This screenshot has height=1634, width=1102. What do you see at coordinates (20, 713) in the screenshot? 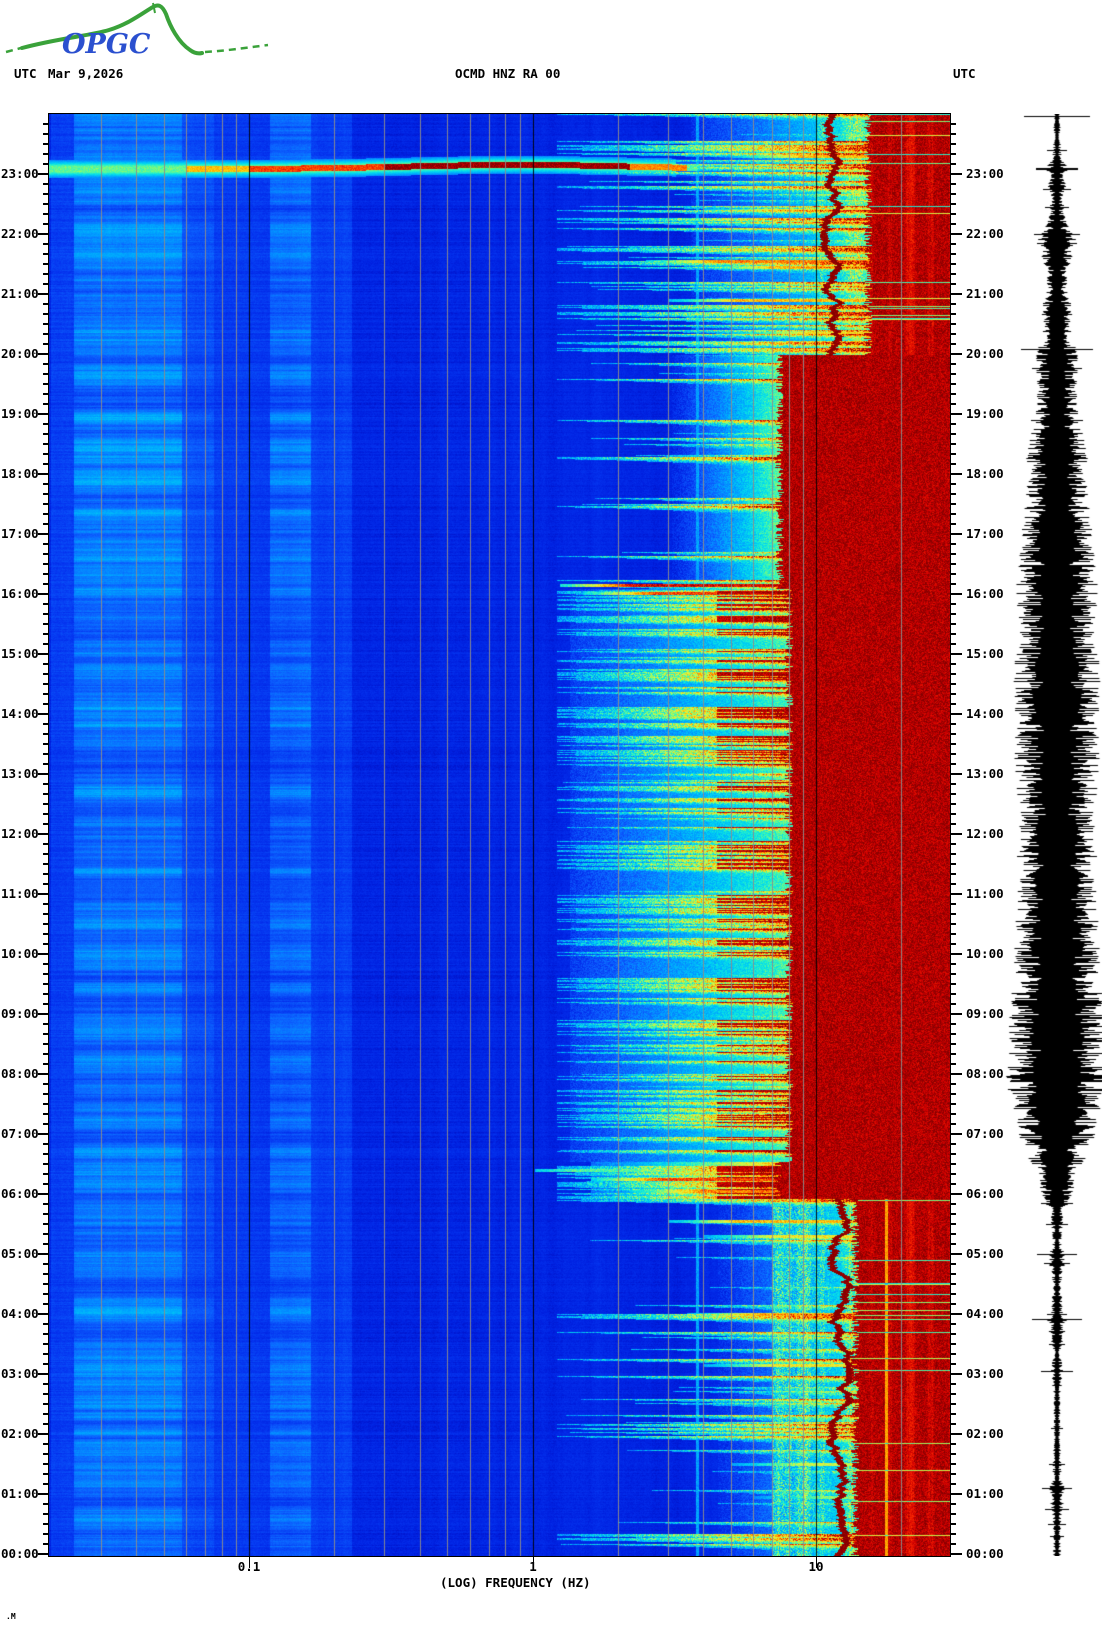
I see `time-label-left: 14:00` at bounding box center [20, 713].